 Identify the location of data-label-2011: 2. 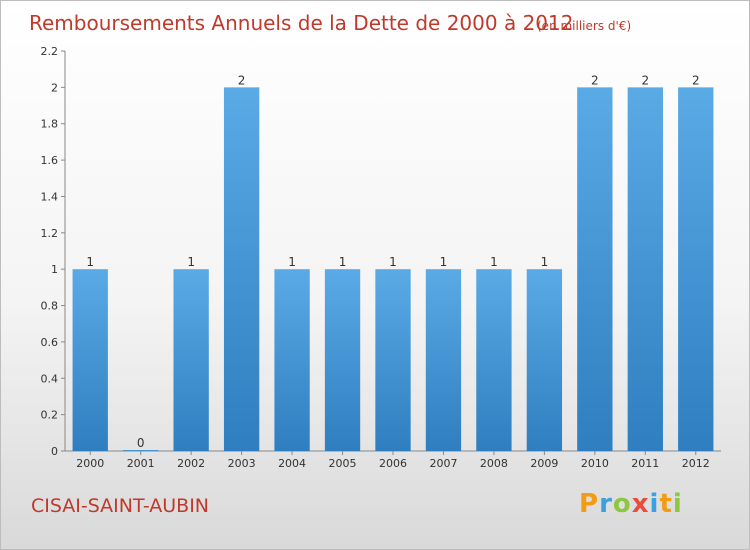
(645, 80).